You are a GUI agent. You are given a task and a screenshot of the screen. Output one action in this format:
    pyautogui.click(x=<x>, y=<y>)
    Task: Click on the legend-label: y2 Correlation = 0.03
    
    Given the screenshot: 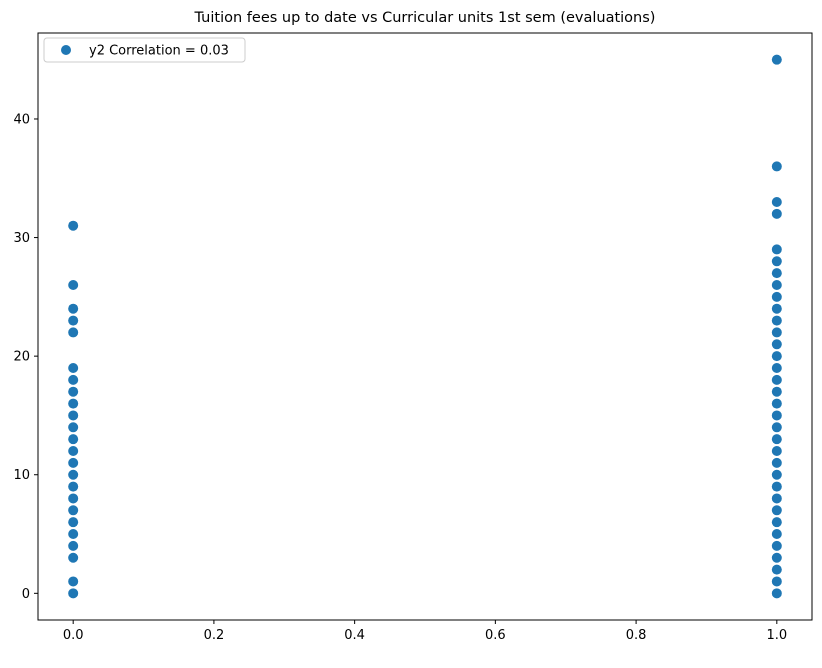 What is the action you would take?
    pyautogui.click(x=159, y=51)
    